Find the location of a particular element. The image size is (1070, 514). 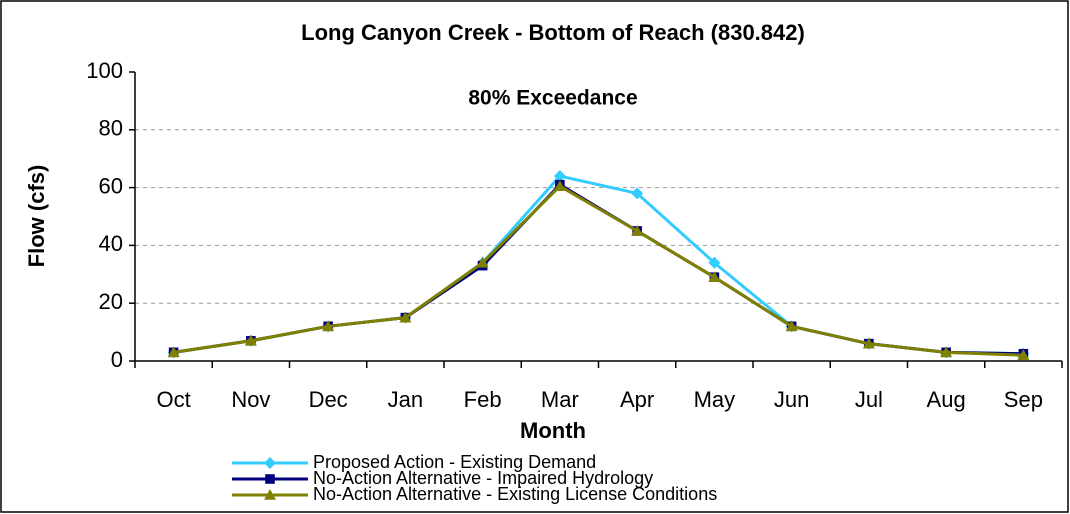

x-tick-label: Sep is located at coordinates (1023, 399).